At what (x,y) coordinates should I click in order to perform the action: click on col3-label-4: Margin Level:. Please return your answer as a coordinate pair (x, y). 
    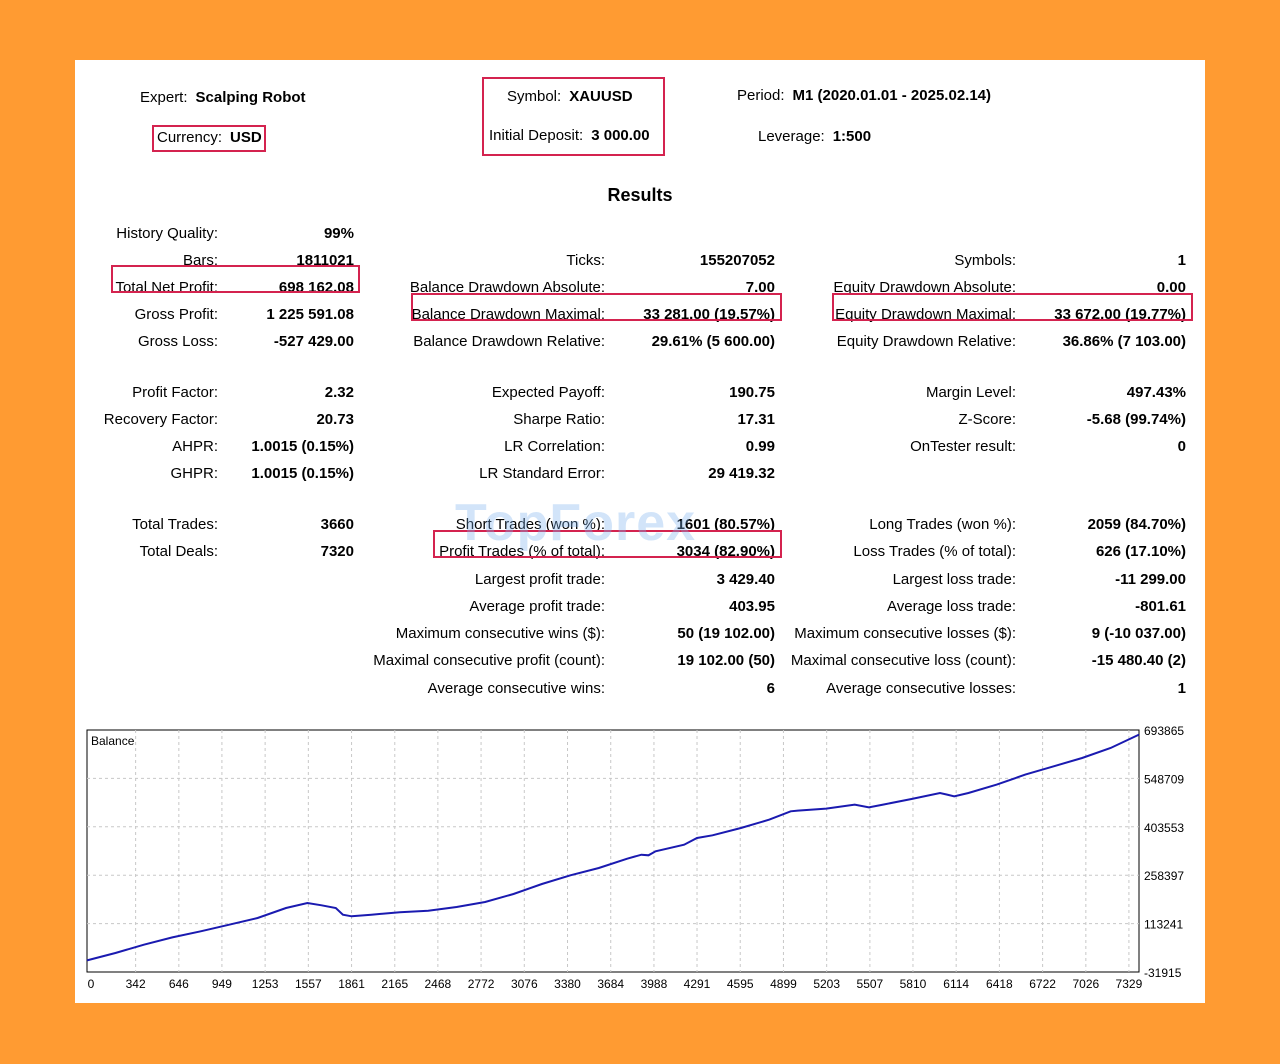
    Looking at the image, I should click on (970, 392).